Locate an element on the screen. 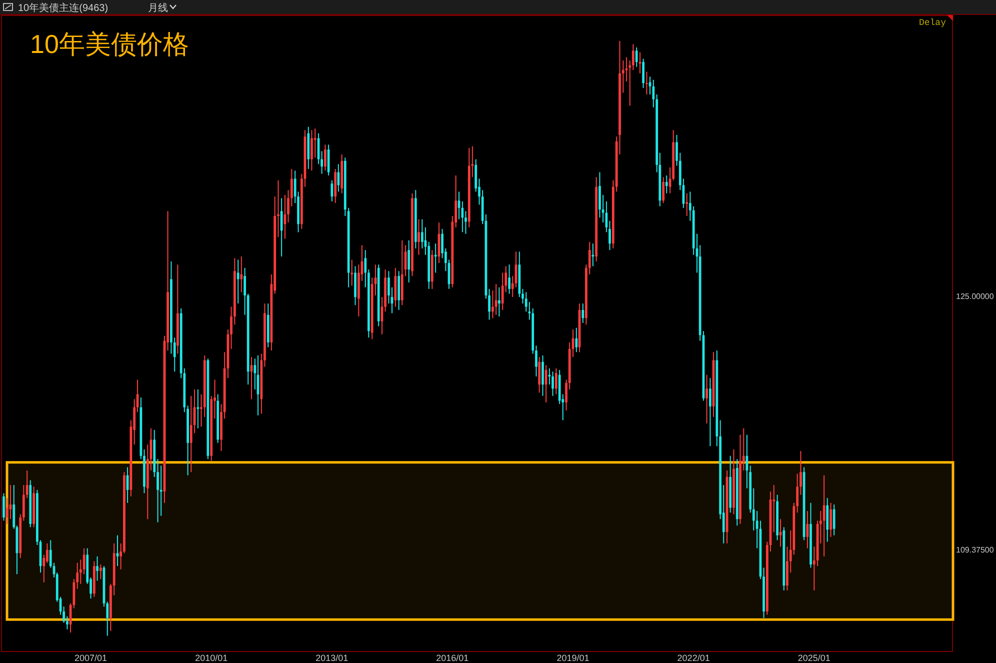 This screenshot has width=996, height=663. annotation: Delay is located at coordinates (932, 23).